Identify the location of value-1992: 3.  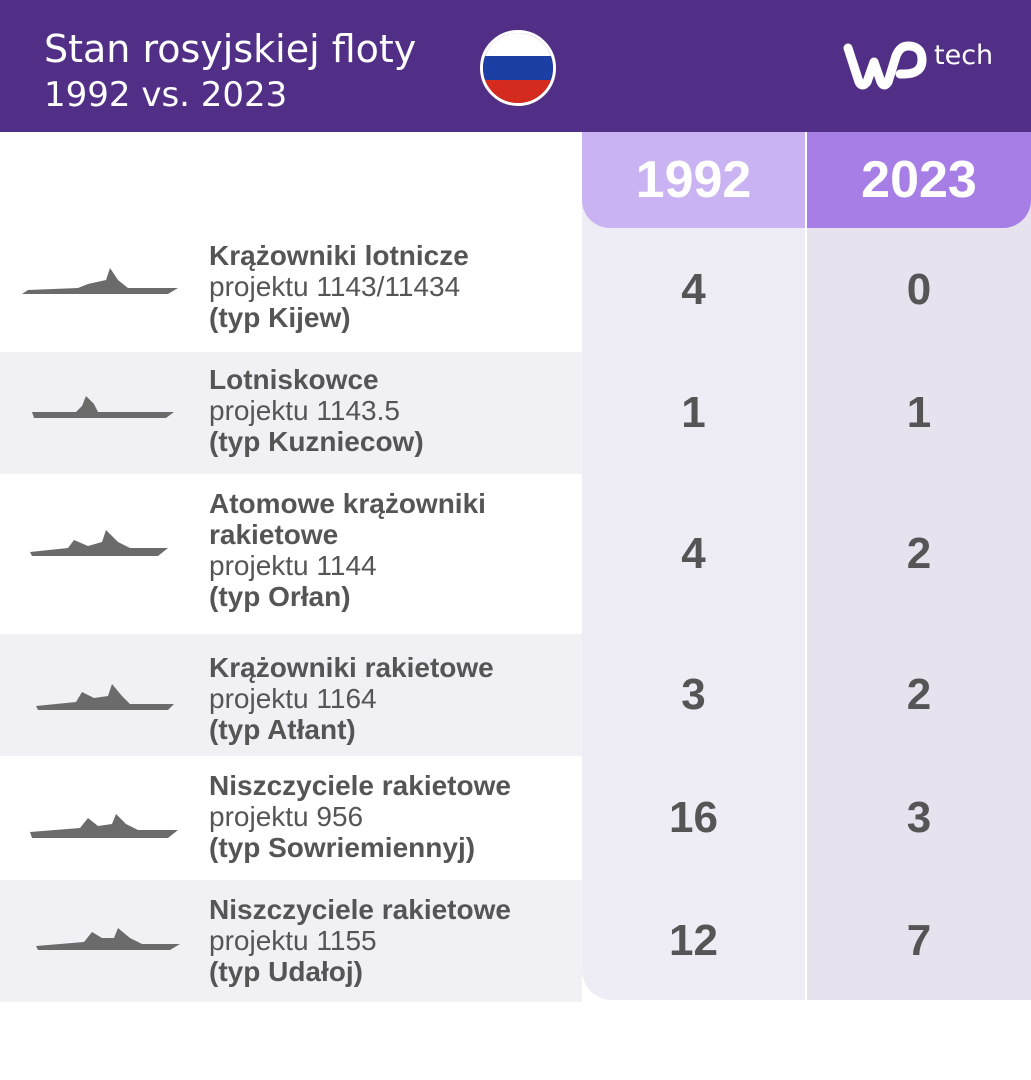
(693, 694).